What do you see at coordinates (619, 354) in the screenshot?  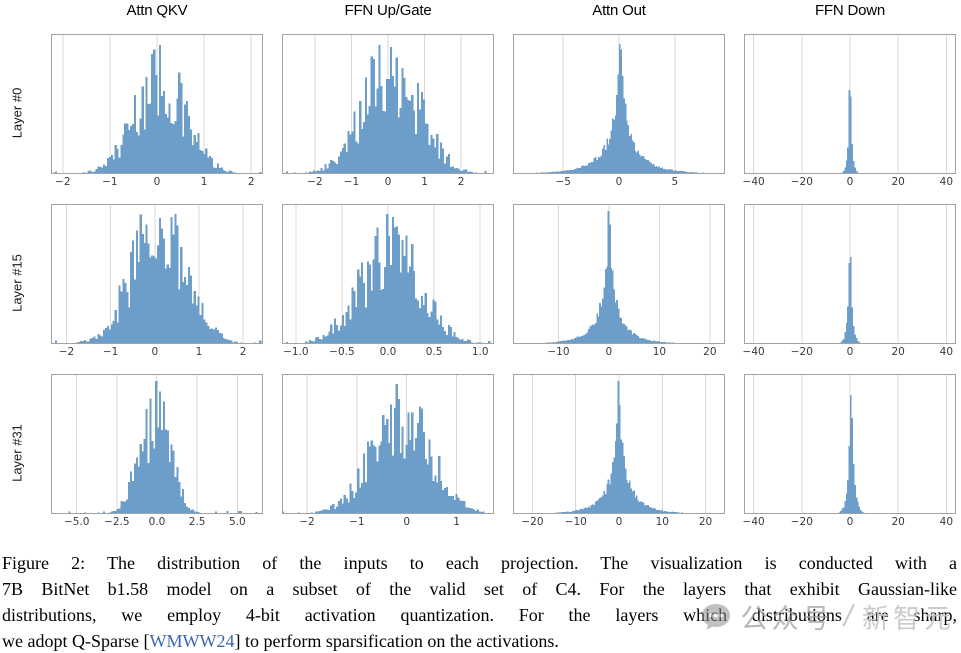 I see `x-axis-ticks: −10 0 10 20` at bounding box center [619, 354].